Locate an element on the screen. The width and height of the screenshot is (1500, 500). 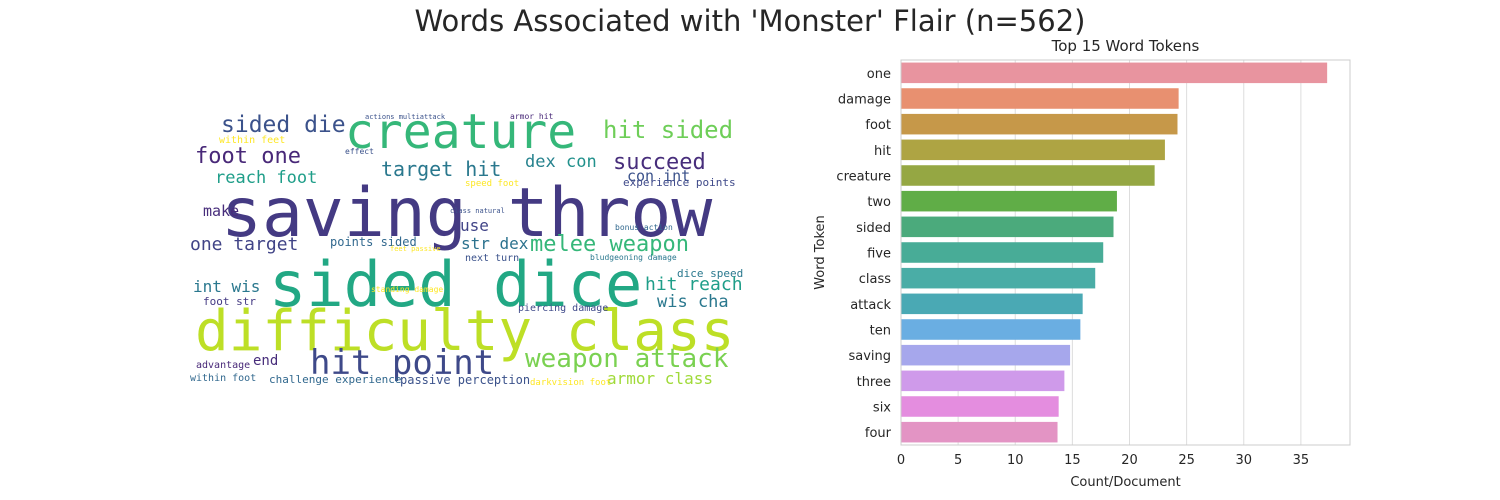
cloud-word: feet passive is located at coordinates (415, 249).